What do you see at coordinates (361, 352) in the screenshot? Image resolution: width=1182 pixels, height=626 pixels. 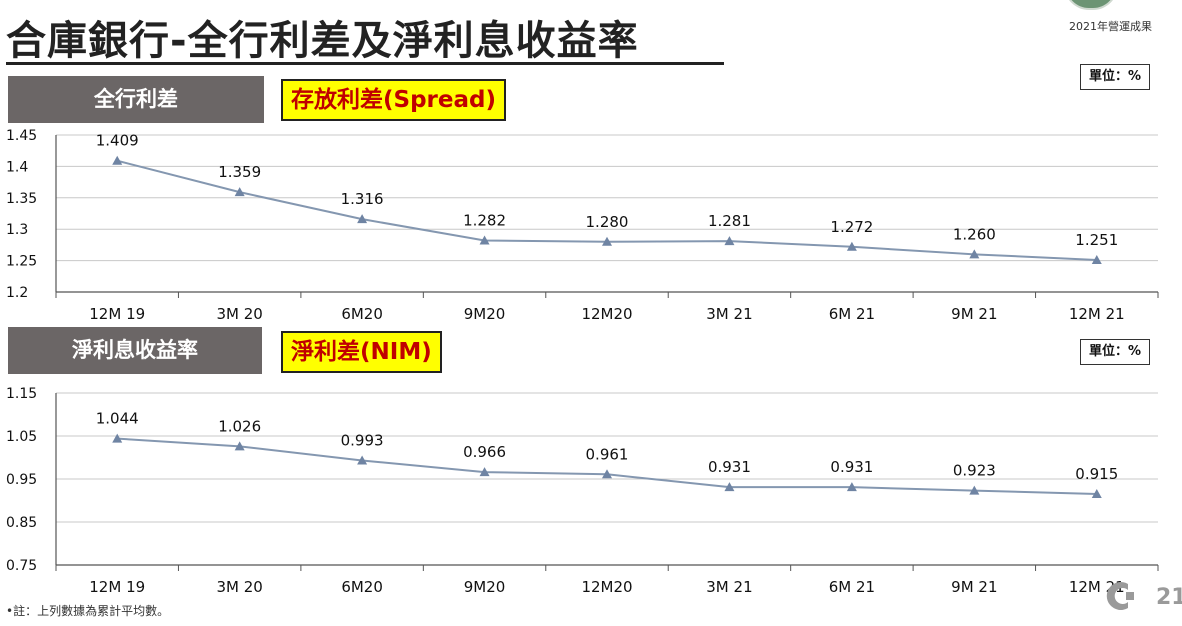 I see `nim-tag: 淨利差(NIM)` at bounding box center [361, 352].